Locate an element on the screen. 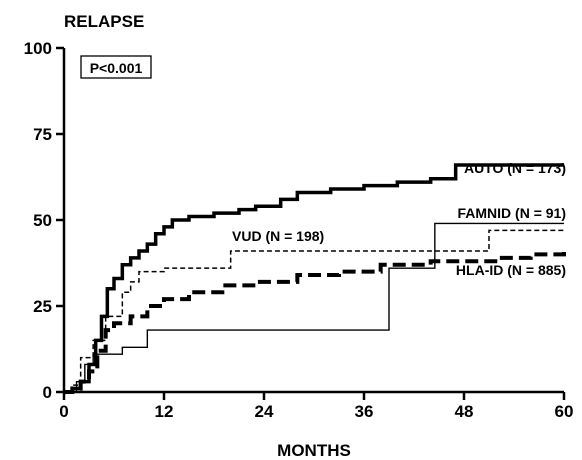 The image size is (582, 460). p-value-annotation: P<0.001 is located at coordinates (116, 68).